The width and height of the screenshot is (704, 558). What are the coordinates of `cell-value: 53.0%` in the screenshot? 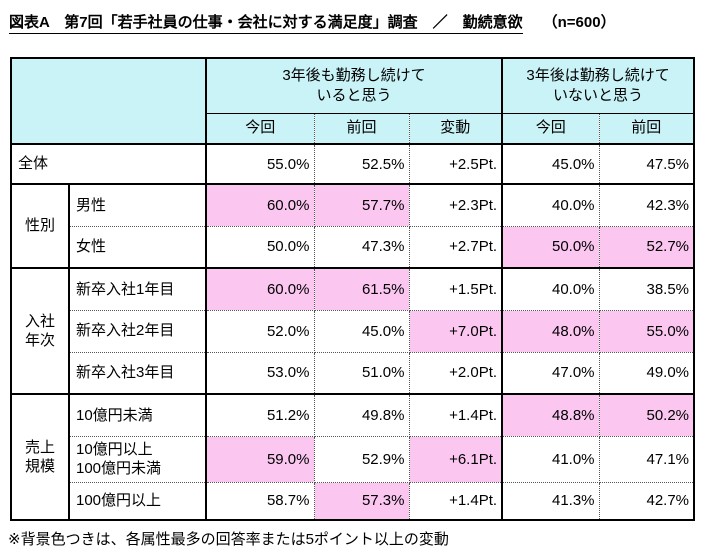 It's located at (260, 373).